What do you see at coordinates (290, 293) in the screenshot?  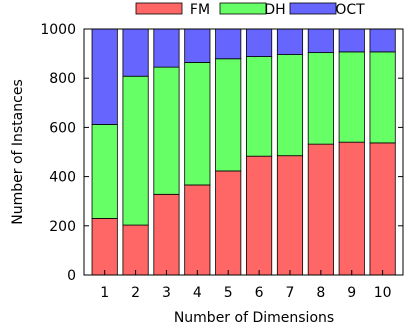 I see `x-tick-label: 7` at bounding box center [290, 293].